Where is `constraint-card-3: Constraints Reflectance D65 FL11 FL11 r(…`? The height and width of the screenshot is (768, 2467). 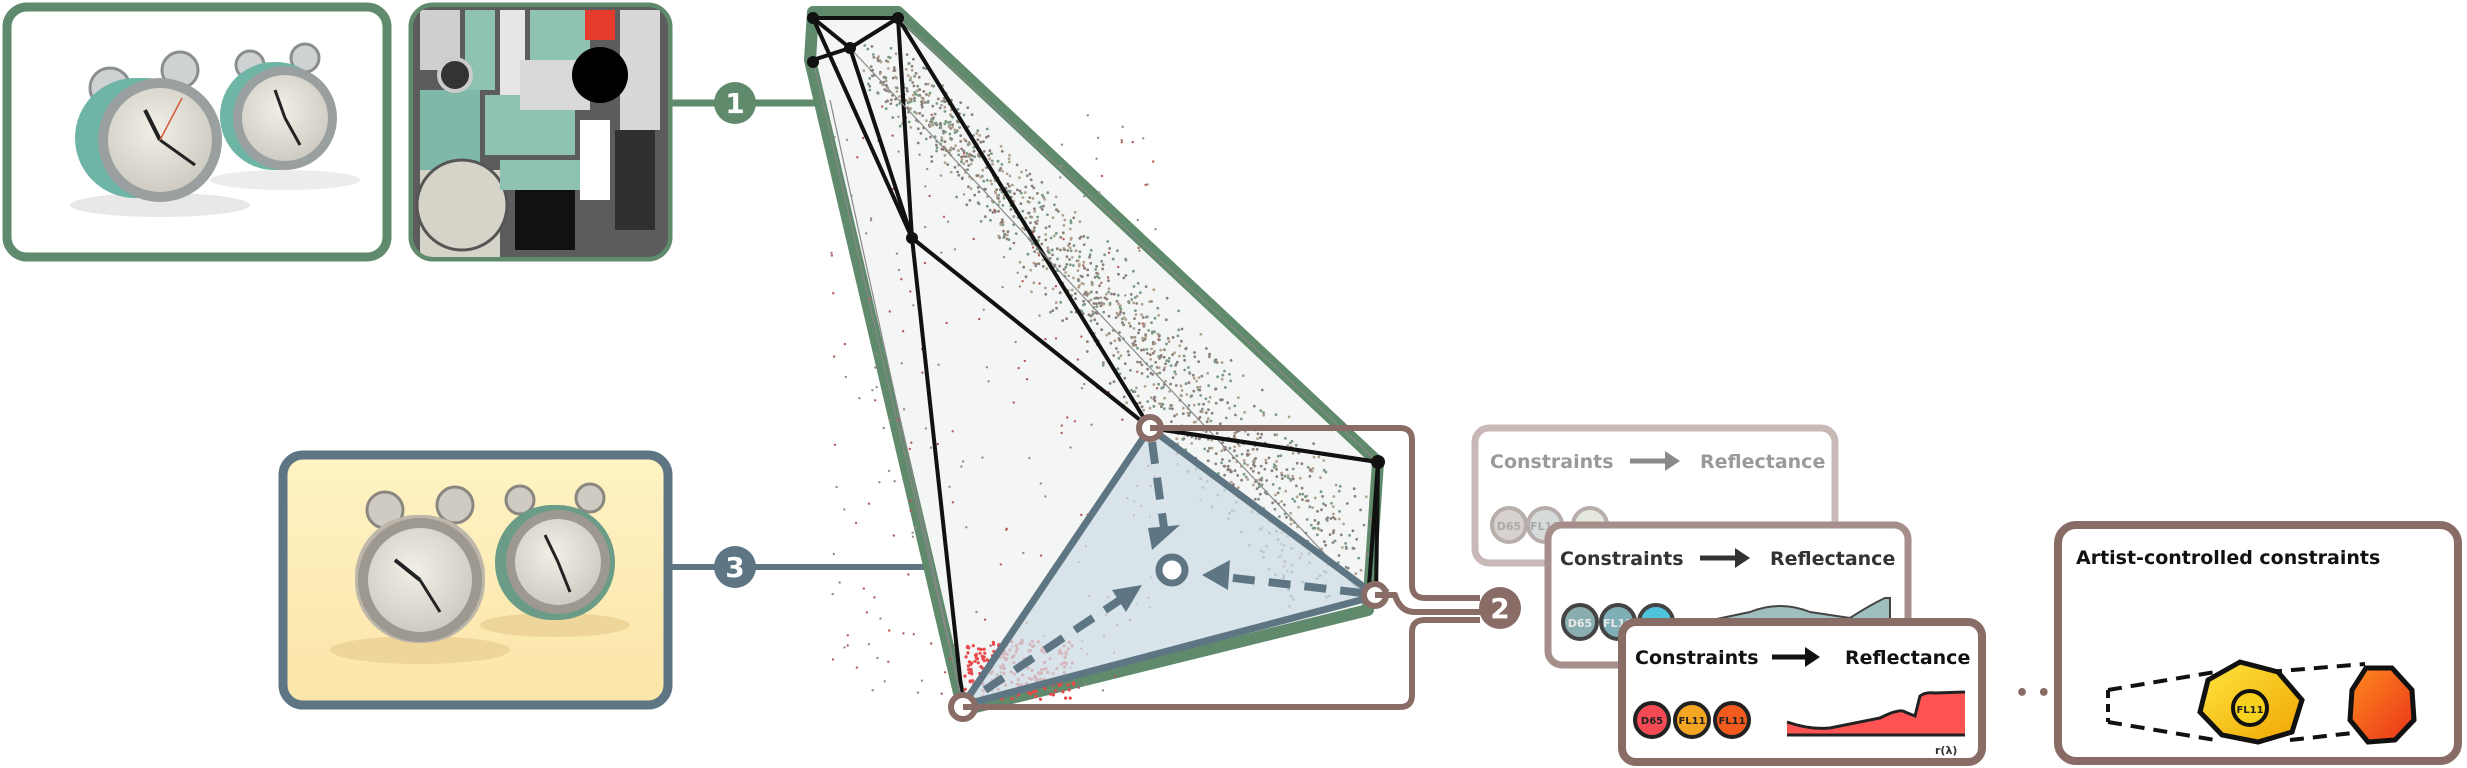 constraint-card-3: Constraints Reflectance D65 FL11 FL11 r(… is located at coordinates (1802, 692).